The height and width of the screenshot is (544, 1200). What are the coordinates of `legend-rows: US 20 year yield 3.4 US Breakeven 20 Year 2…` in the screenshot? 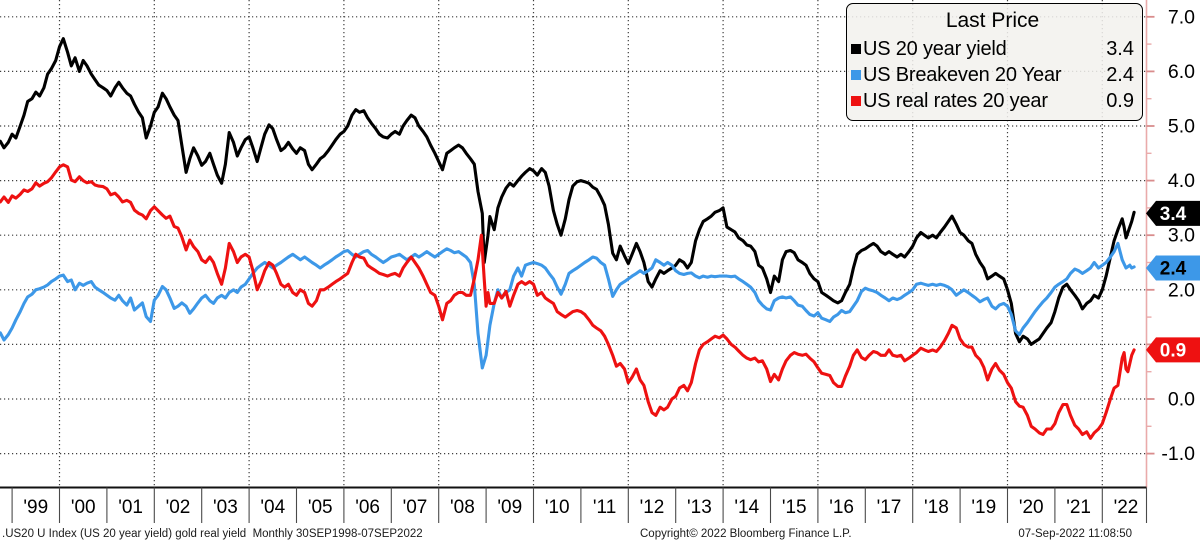 It's located at (992, 75).